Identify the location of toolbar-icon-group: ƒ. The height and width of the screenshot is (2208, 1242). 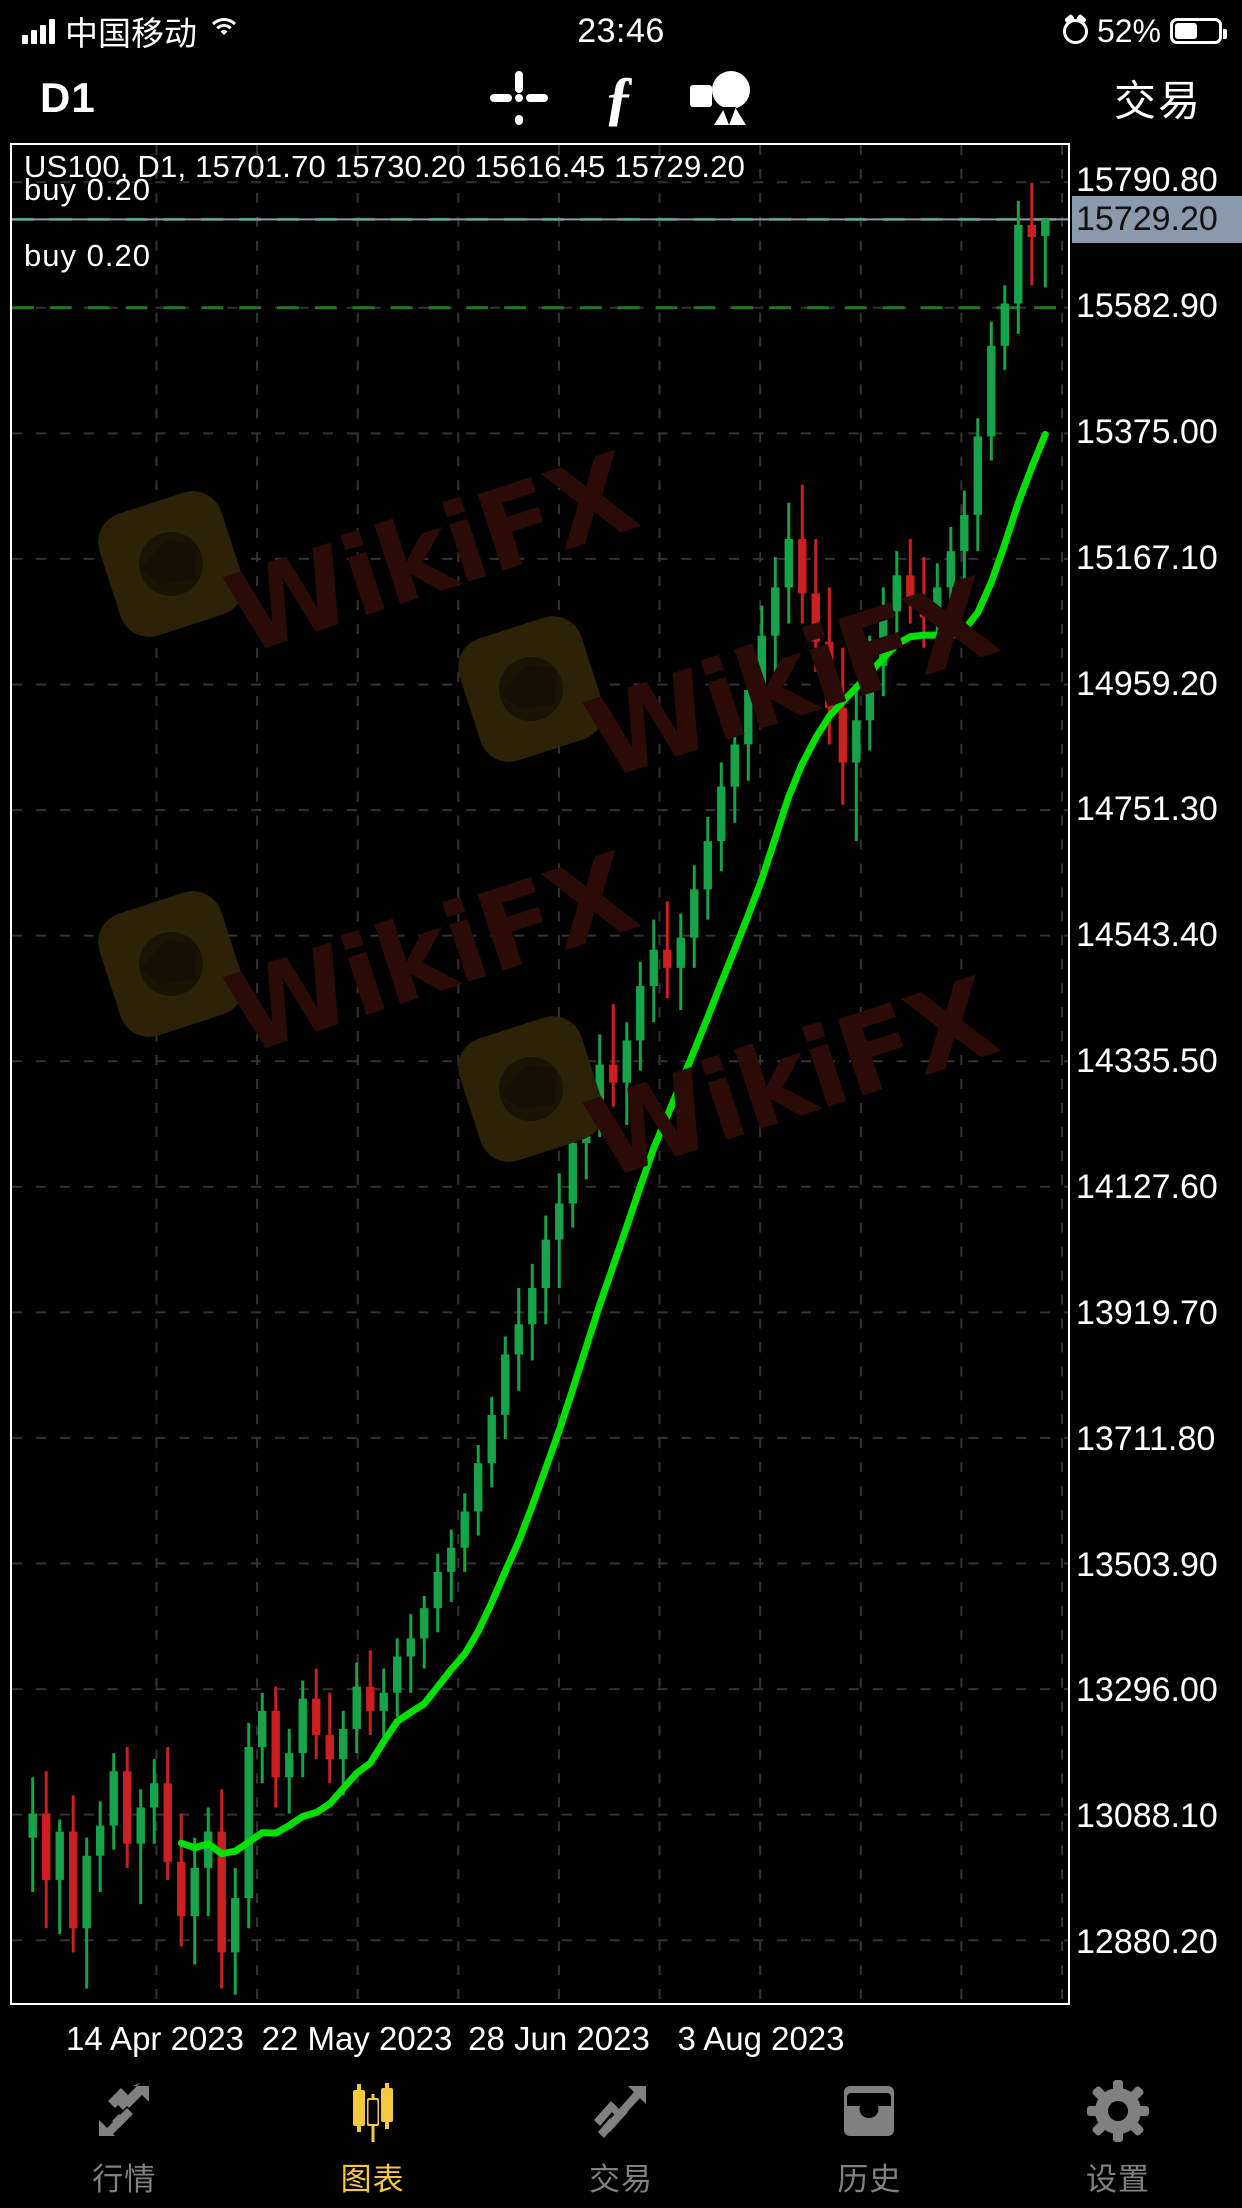
(621, 98).